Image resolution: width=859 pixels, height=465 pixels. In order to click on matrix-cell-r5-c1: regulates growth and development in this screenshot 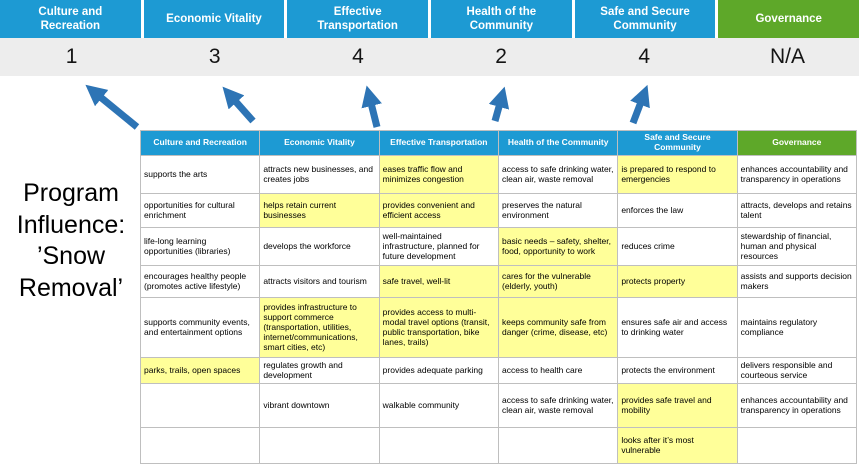, I will do `click(319, 370)`.